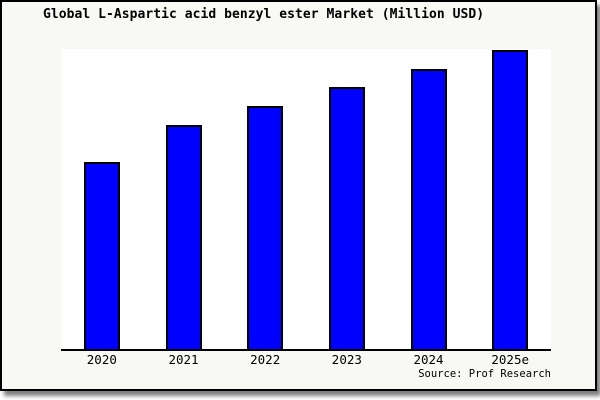 This screenshot has height=400, width=600. I want to click on source-credit: Source: Prof Research, so click(484, 374).